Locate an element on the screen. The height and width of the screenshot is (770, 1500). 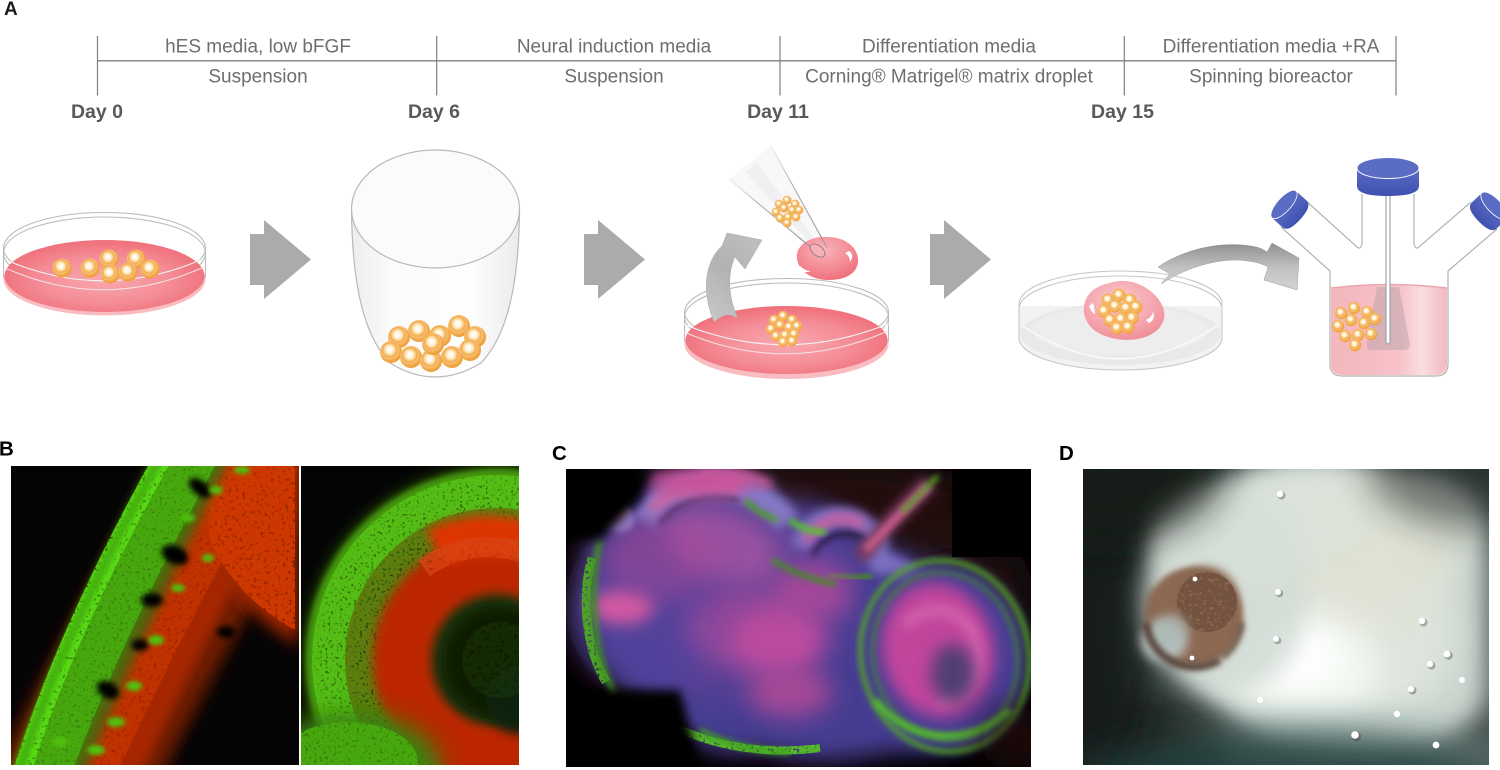
svg-text: Day 11 is located at coordinates (778, 112).